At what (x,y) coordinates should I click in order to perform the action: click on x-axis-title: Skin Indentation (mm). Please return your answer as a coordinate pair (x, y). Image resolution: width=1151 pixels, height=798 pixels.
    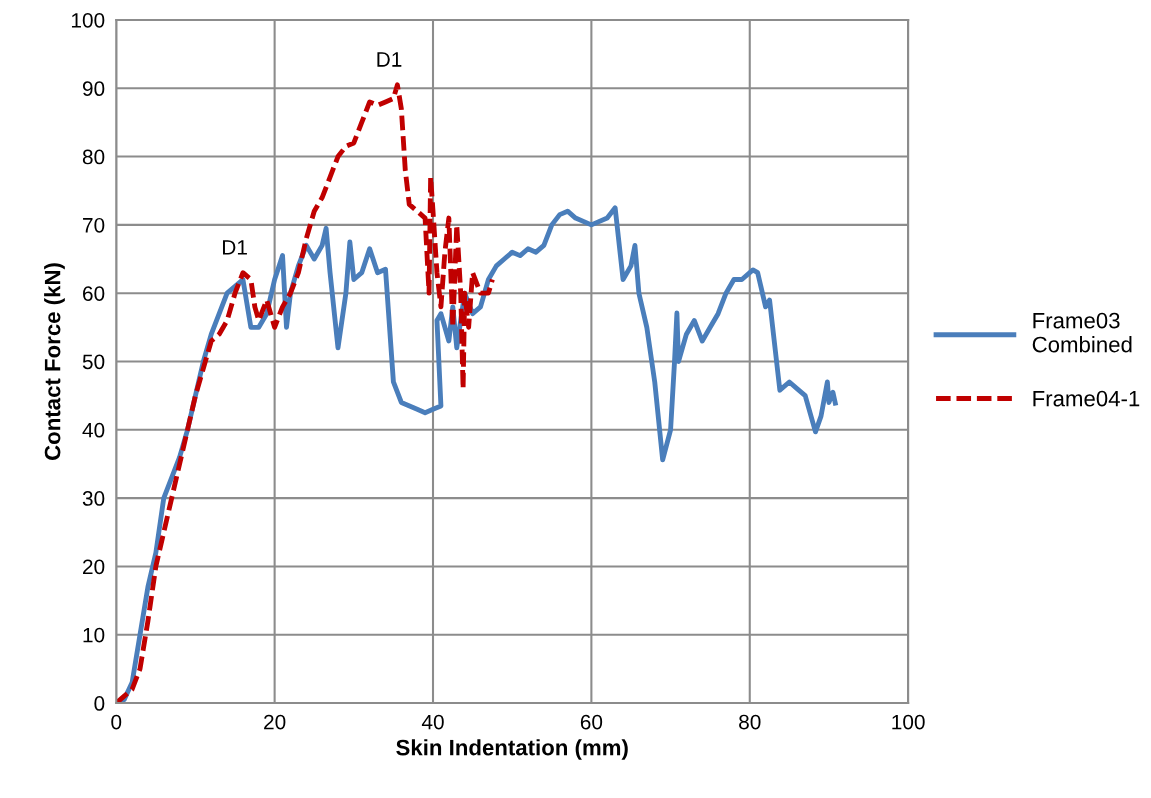
    Looking at the image, I should click on (512, 749).